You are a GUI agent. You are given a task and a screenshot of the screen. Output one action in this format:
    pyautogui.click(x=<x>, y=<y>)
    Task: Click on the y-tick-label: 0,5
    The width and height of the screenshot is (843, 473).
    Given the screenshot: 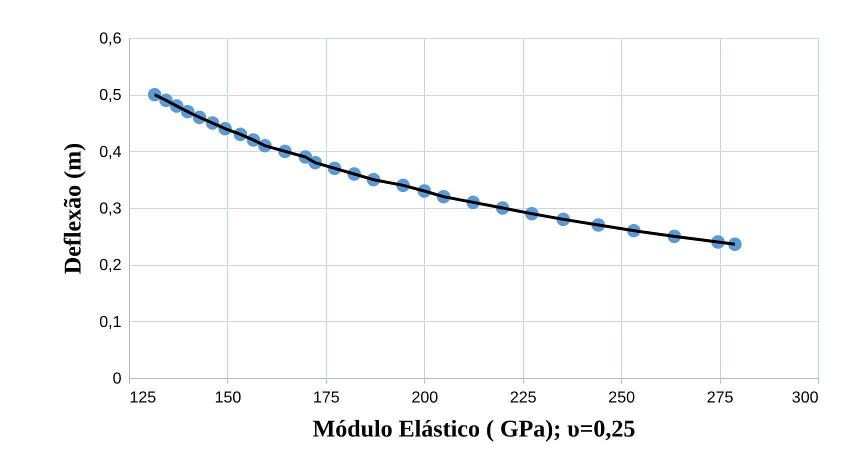 What is the action you would take?
    pyautogui.click(x=110, y=95)
    